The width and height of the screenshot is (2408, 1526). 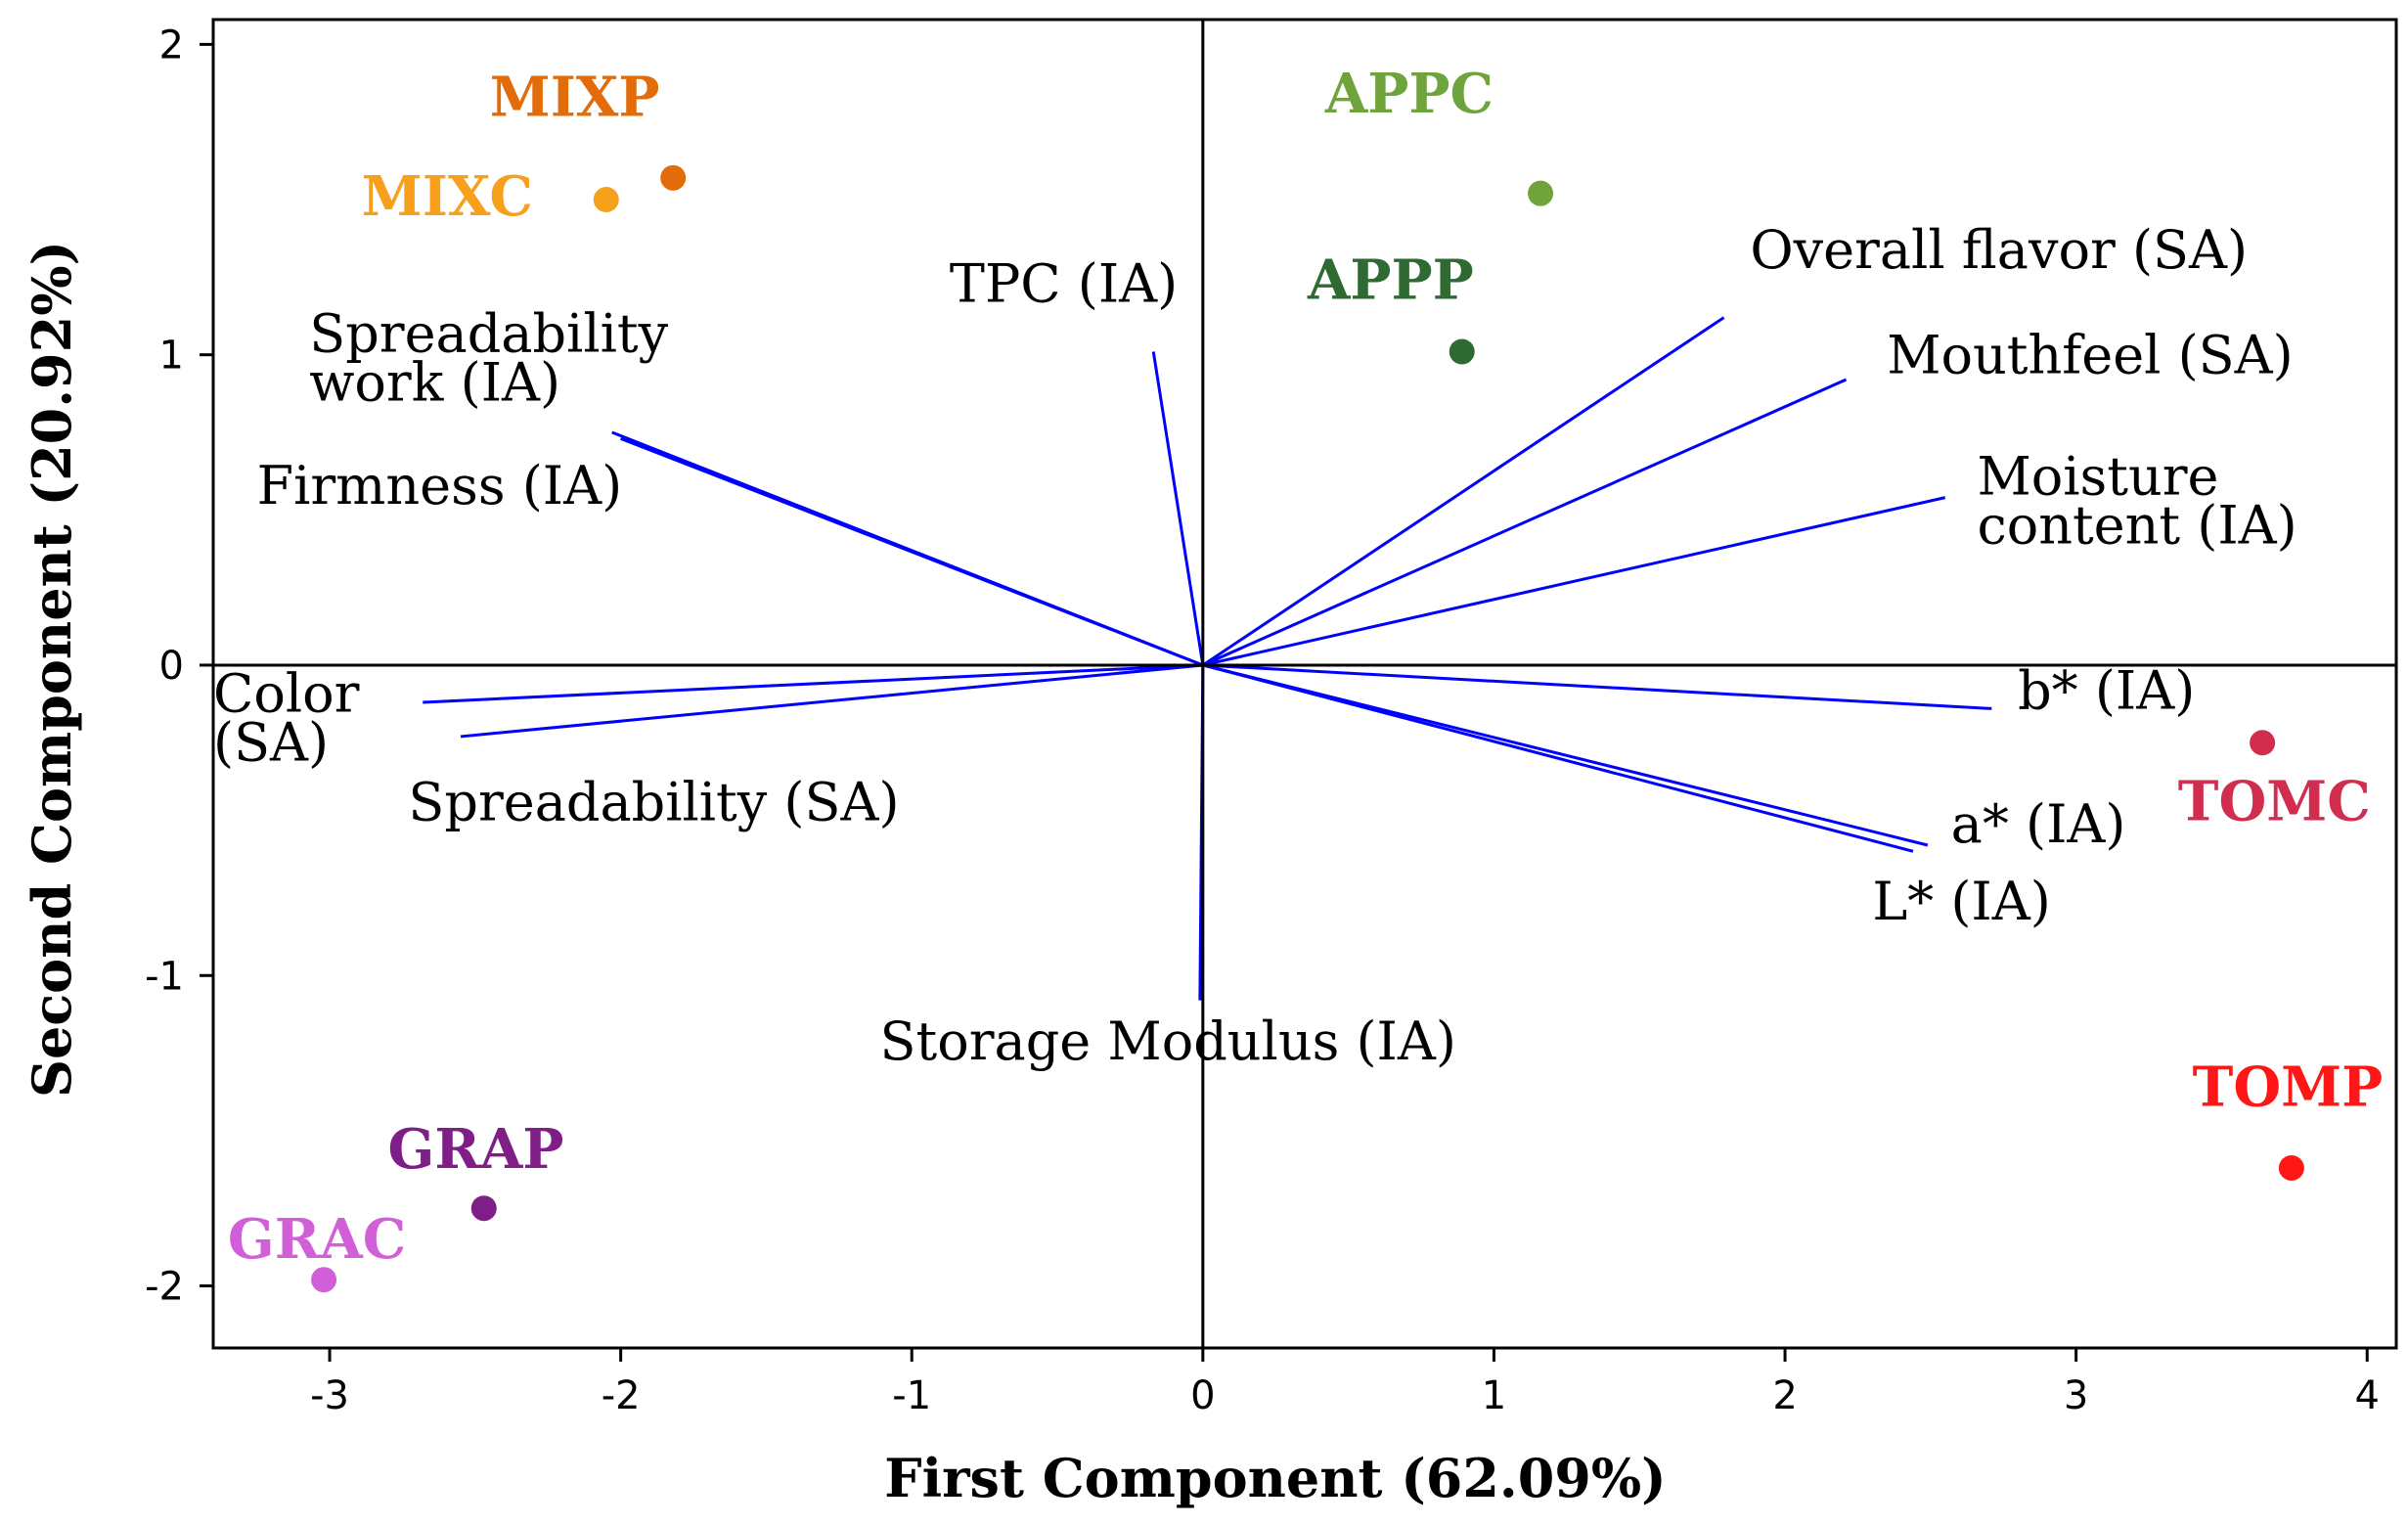 I want to click on score-label-grap: GRAP, so click(x=476, y=1149).